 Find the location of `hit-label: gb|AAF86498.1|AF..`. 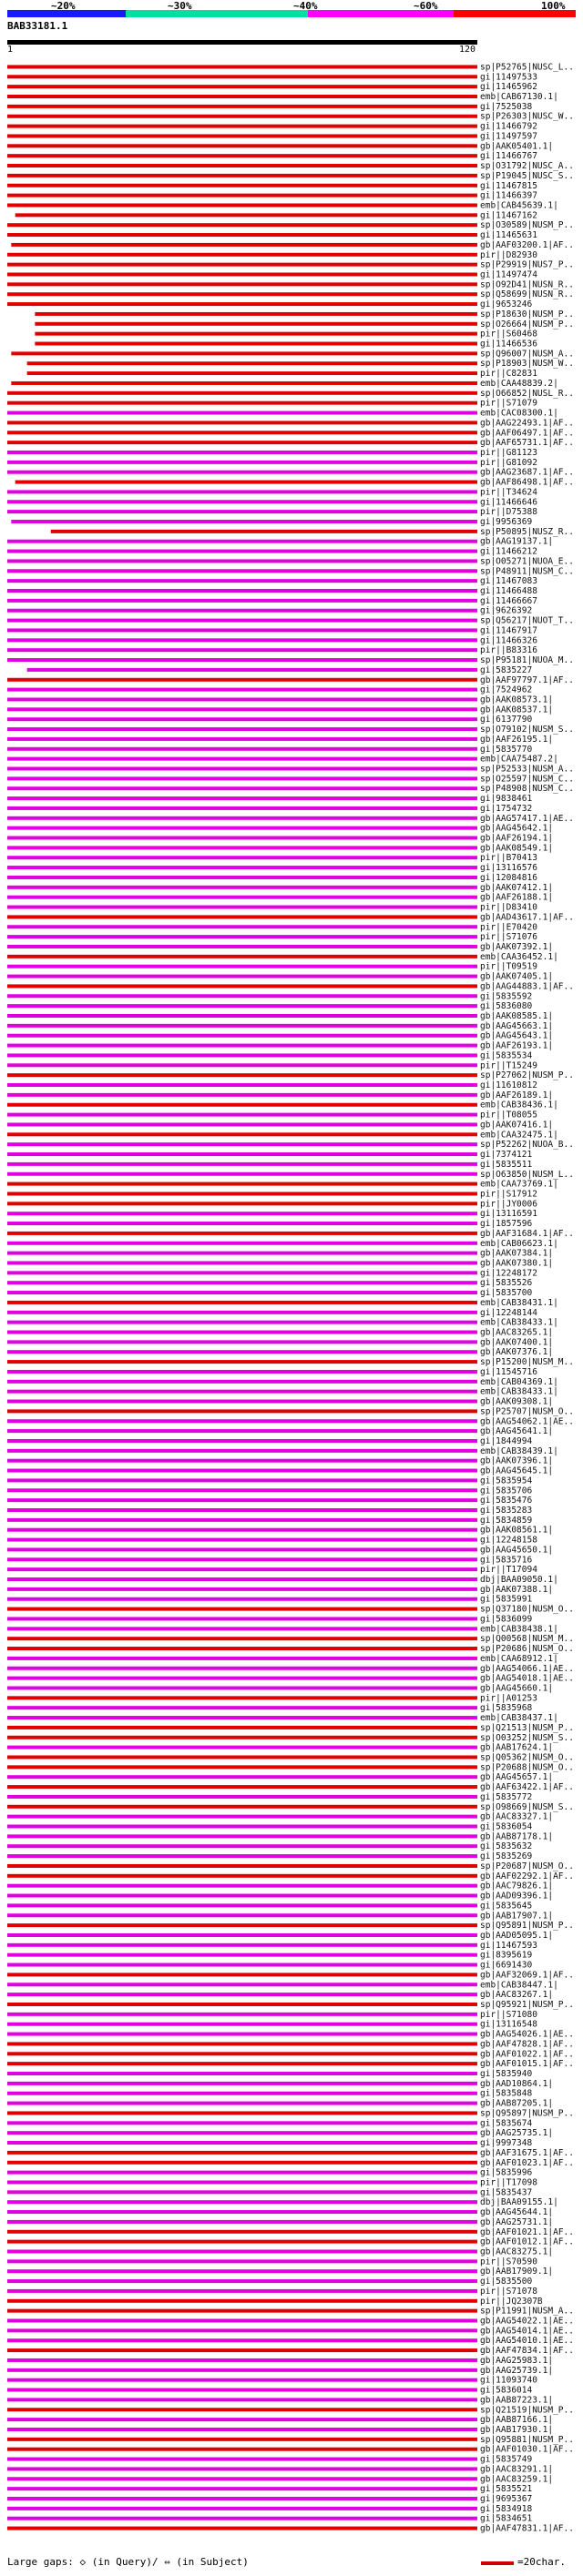

hit-label: gb|AAF86498.1|AF.. is located at coordinates (527, 483).